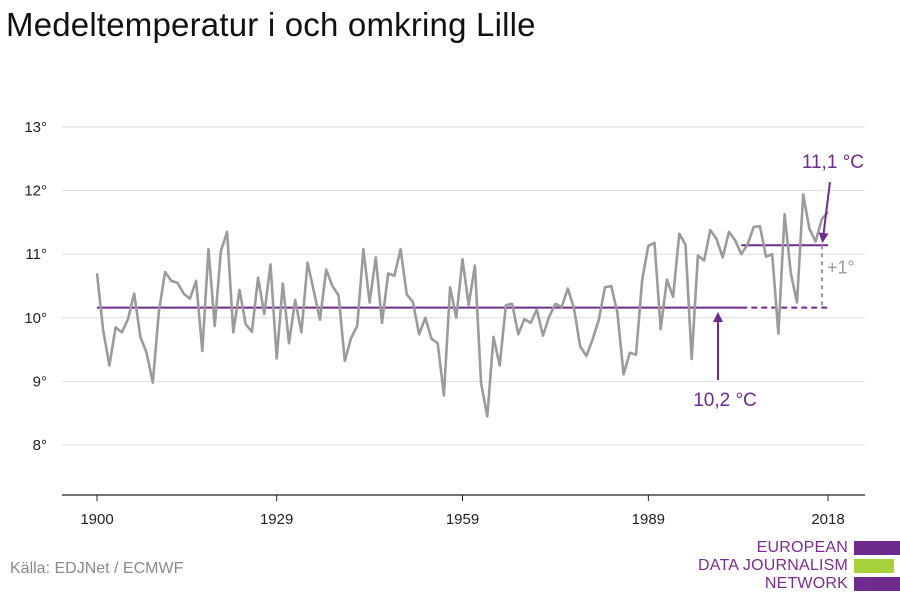  Describe the element at coordinates (841, 267) in the screenshot. I see `difference-label: +1°` at that location.